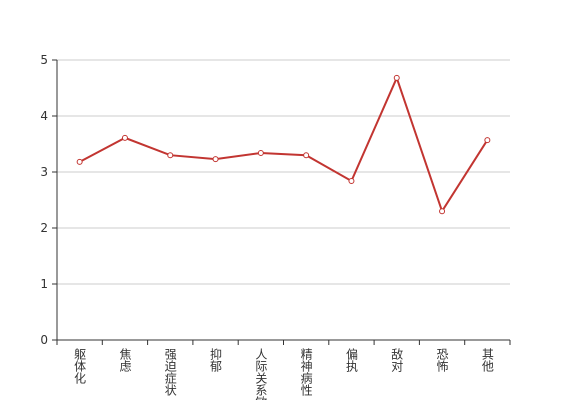 The image size is (567, 400). Describe the element at coordinates (44, 284) in the screenshot. I see `y-tick-label: 1` at that location.